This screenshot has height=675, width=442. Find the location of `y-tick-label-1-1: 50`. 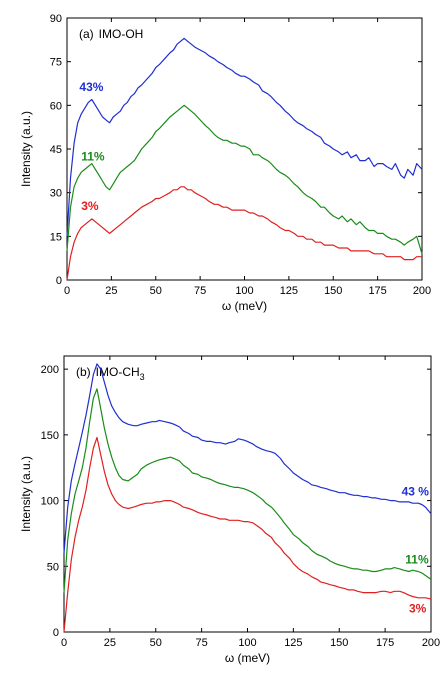

y-tick-label-1-1: 50 is located at coordinates (53, 567).